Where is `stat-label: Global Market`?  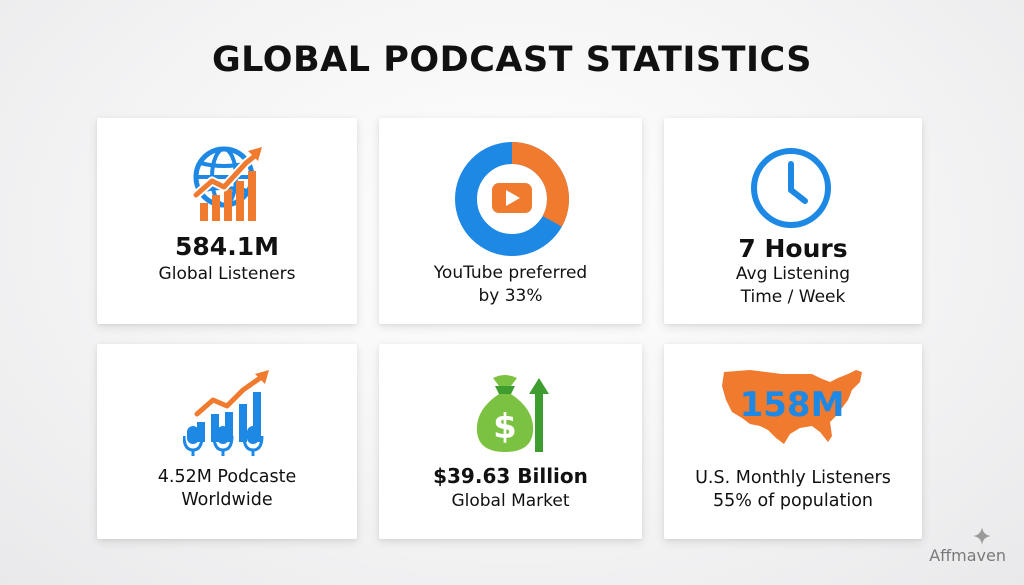 stat-label: Global Market is located at coordinates (510, 501).